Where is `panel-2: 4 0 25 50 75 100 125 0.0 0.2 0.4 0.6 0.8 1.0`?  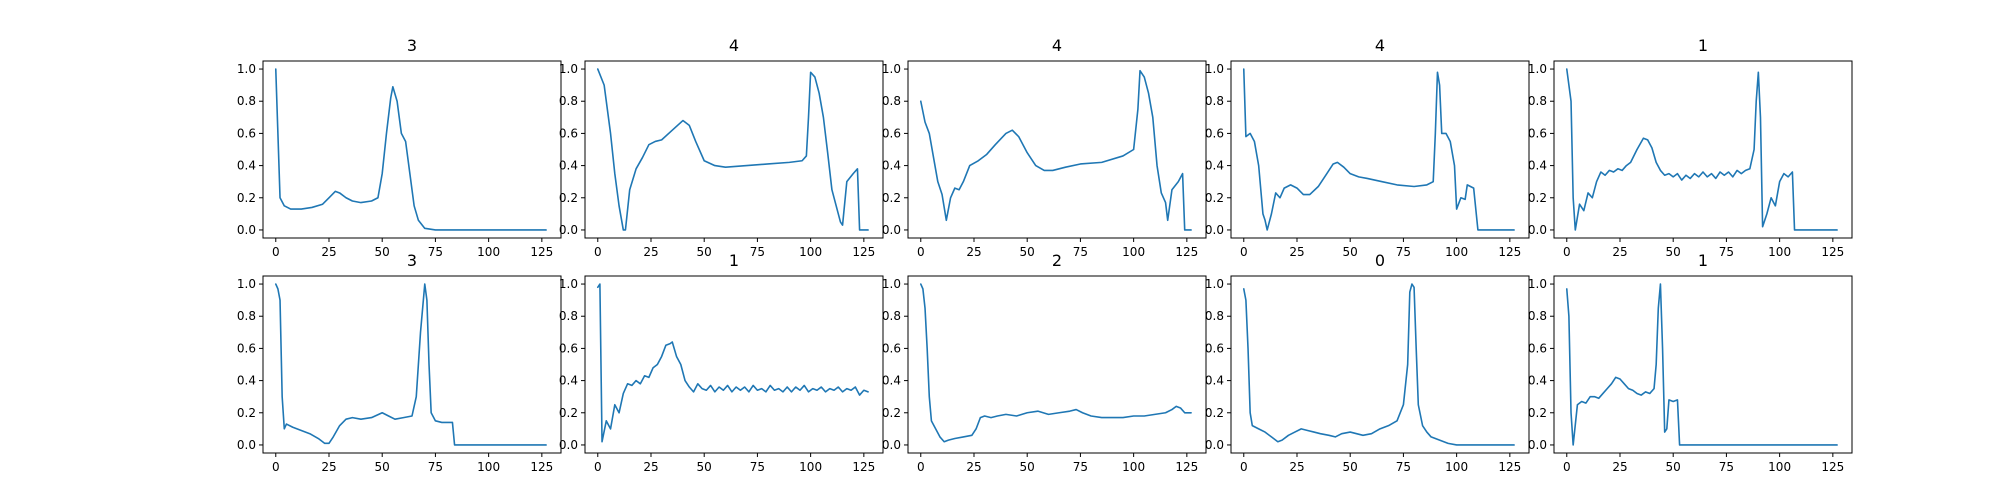 panel-2: 4 0 25 50 75 100 125 0.0 0.2 0.4 0.6 0.8 1.0 is located at coordinates (721, 147).